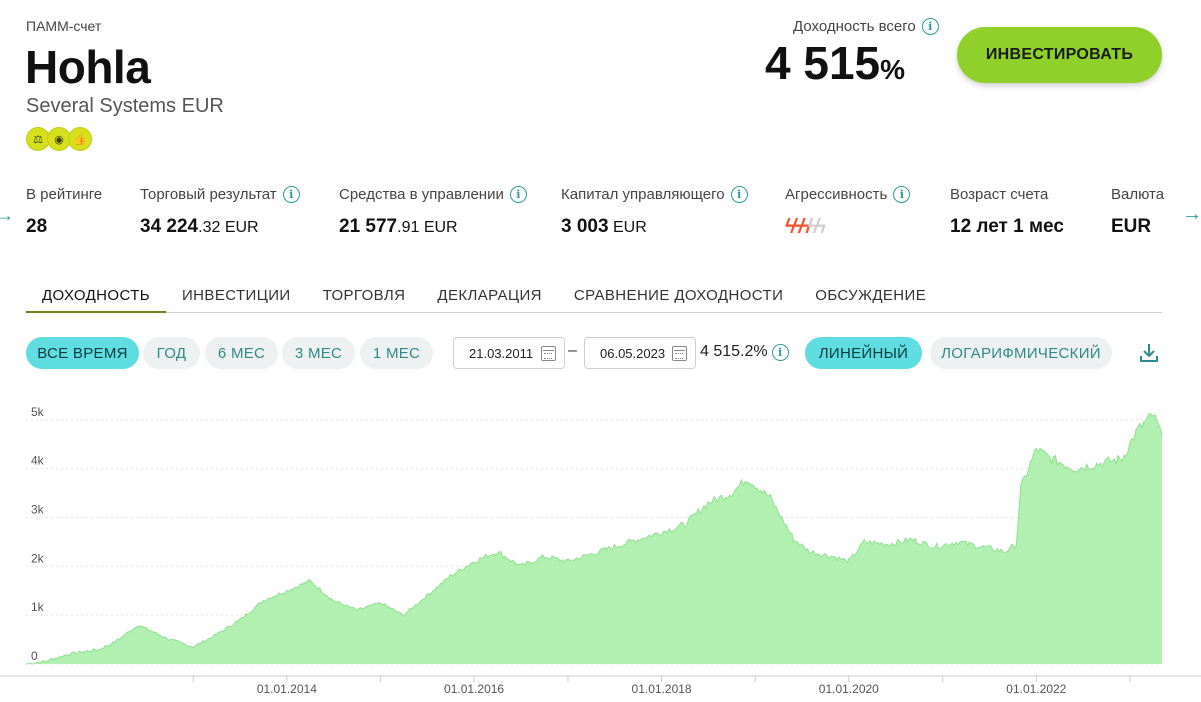 The width and height of the screenshot is (1201, 702). Describe the element at coordinates (662, 689) in the screenshot. I see `x-tick-label: 01.01.2018` at that location.